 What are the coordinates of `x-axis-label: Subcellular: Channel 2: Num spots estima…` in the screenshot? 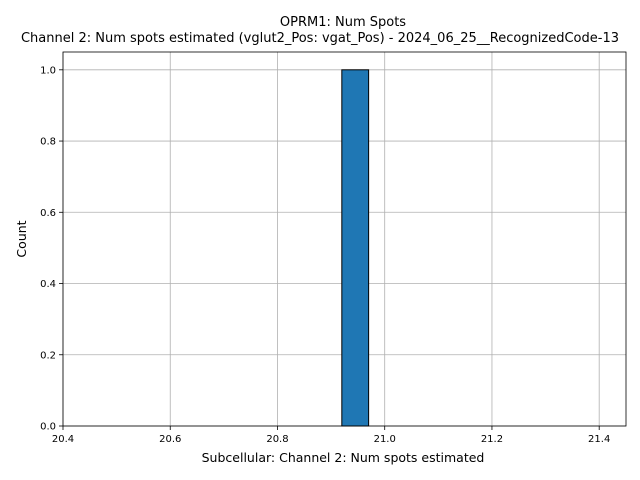 It's located at (343, 457).